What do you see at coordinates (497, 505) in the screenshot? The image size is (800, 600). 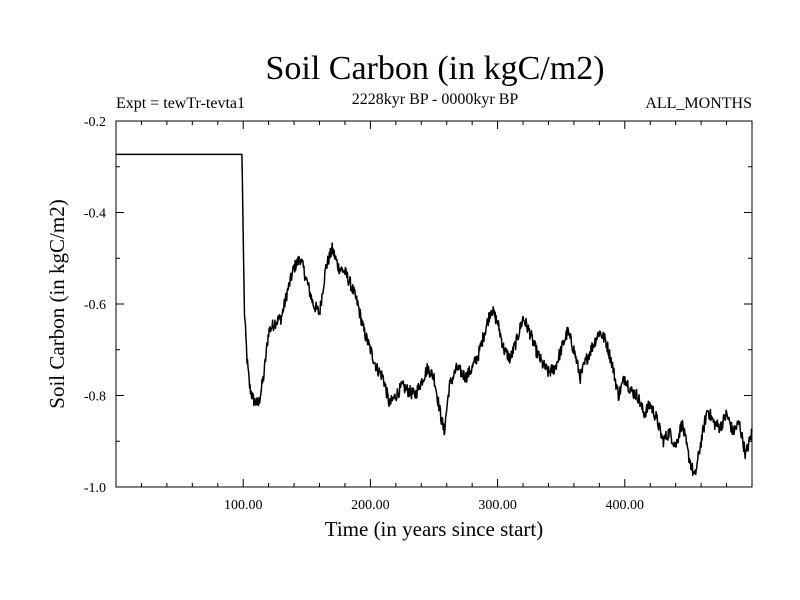 I see `x-tick-label: 300.00` at bounding box center [497, 505].